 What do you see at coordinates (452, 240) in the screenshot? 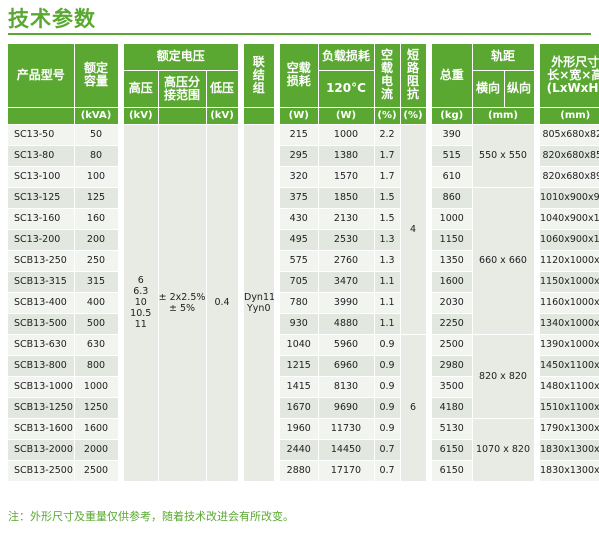
I see `cell-weight: 1150` at bounding box center [452, 240].